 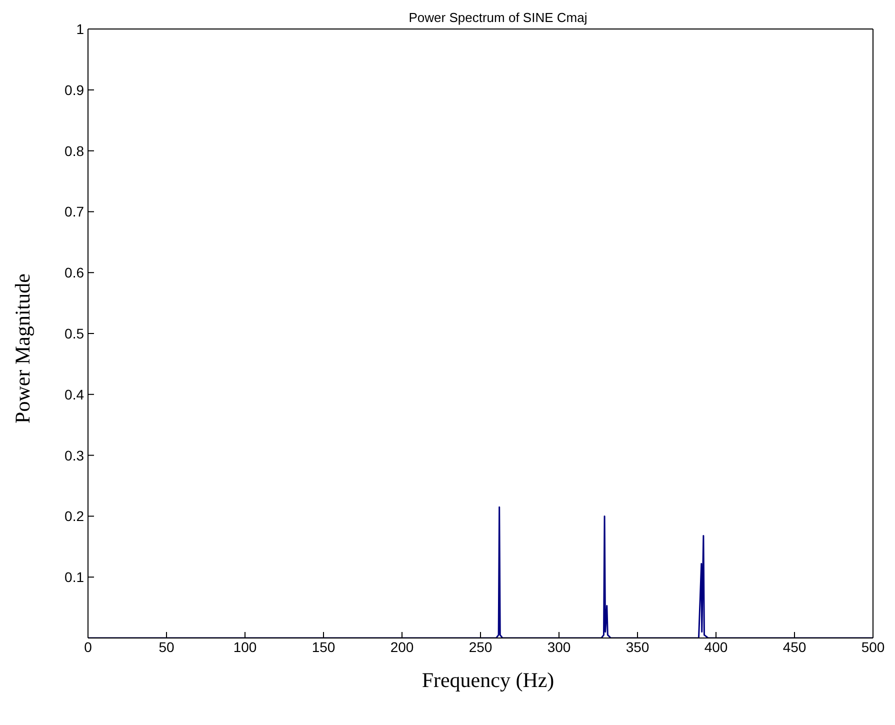 What do you see at coordinates (873, 646) in the screenshot?
I see `x-tick-label: 500` at bounding box center [873, 646].